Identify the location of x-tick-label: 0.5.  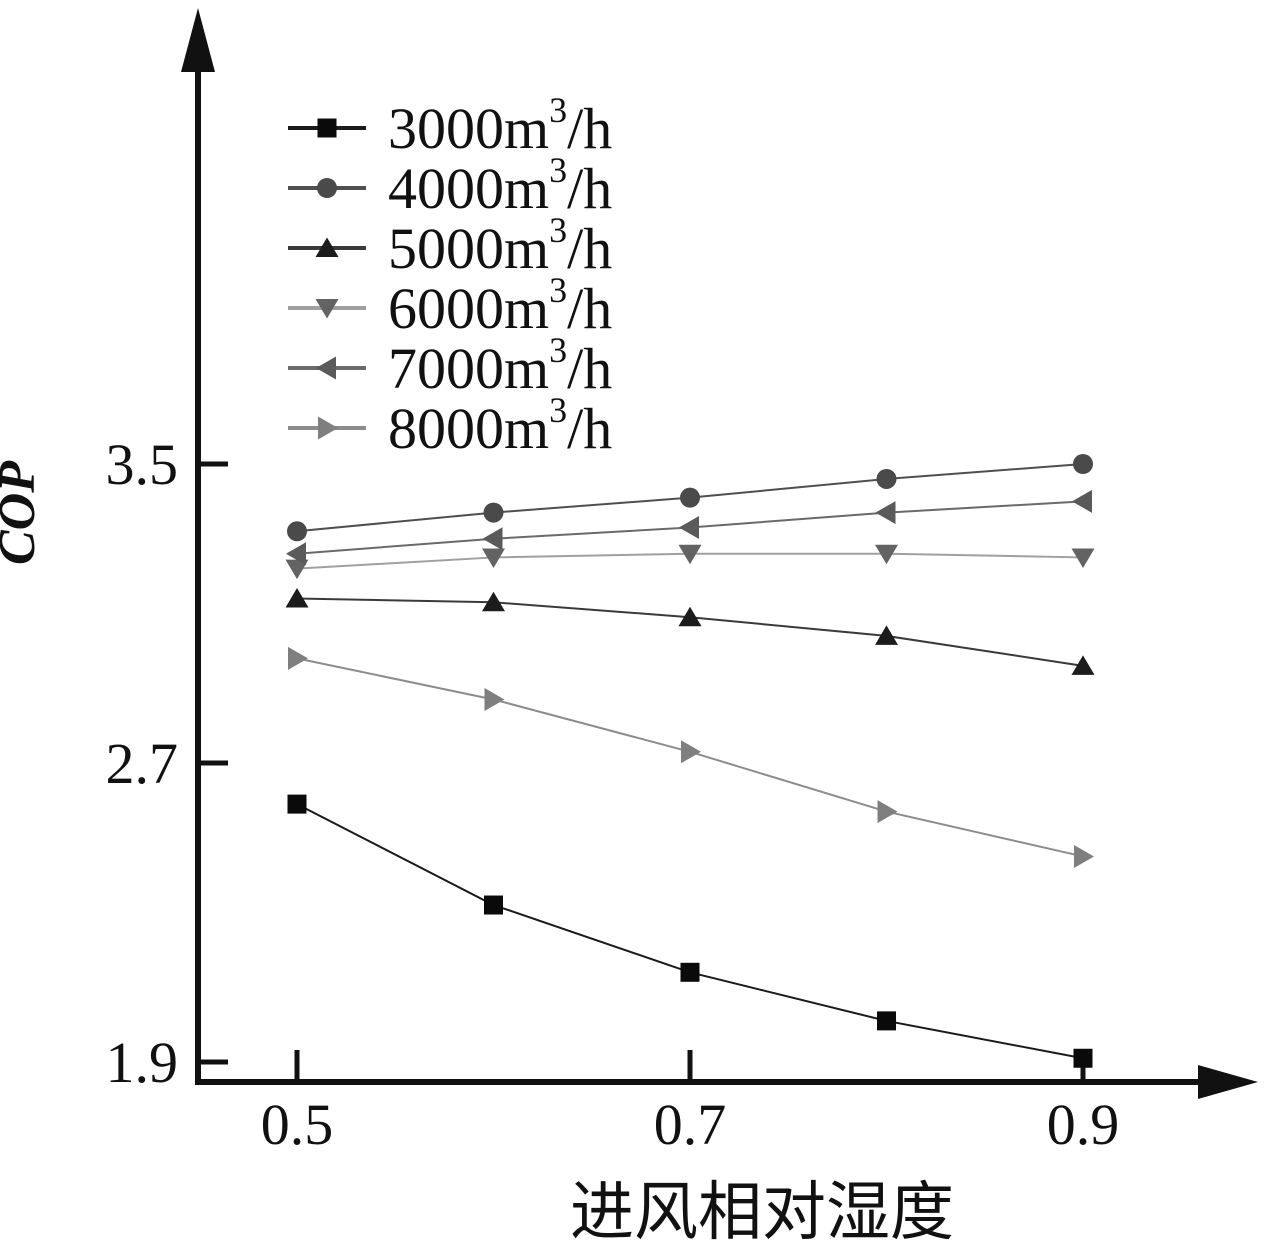
(297, 1124).